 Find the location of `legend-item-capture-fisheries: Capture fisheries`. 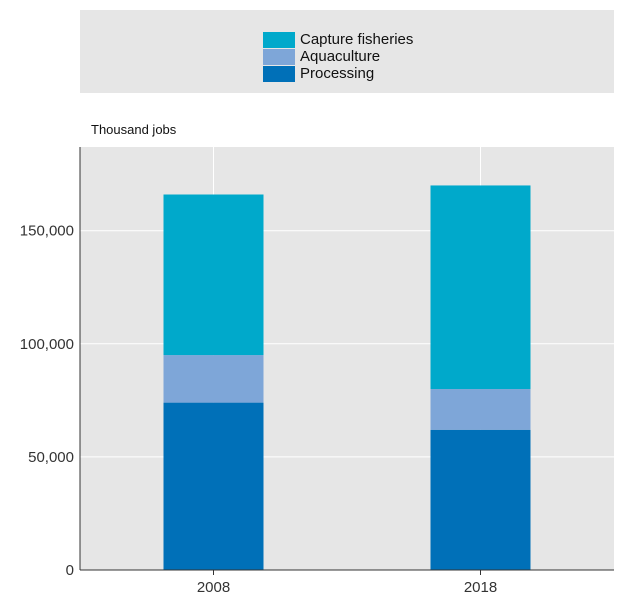

legend-item-capture-fisheries: Capture fisheries is located at coordinates (338, 39).